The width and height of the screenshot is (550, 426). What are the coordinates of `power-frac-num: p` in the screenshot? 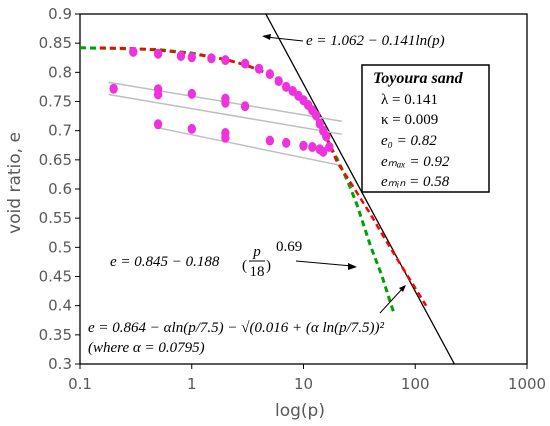 It's located at (256, 252).